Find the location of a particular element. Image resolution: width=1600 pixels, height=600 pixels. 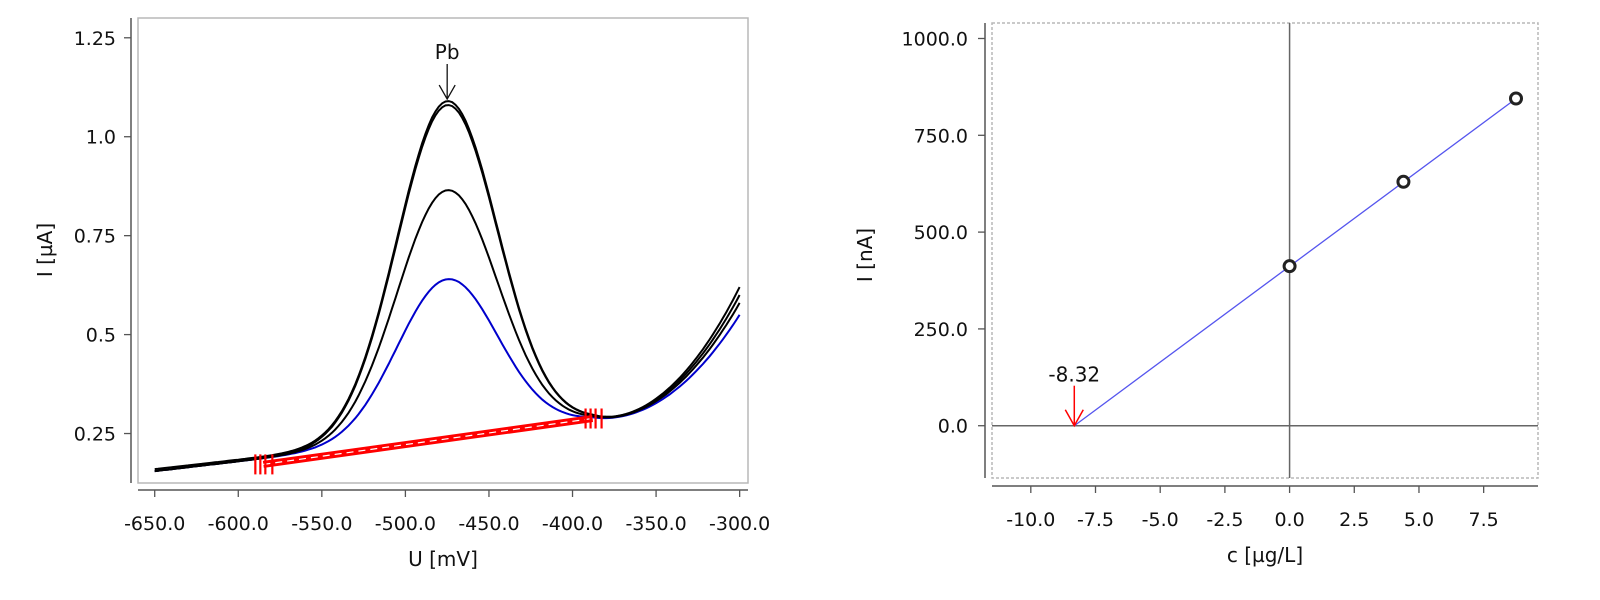

y-tick-label: 0.25 is located at coordinates (95, 435).